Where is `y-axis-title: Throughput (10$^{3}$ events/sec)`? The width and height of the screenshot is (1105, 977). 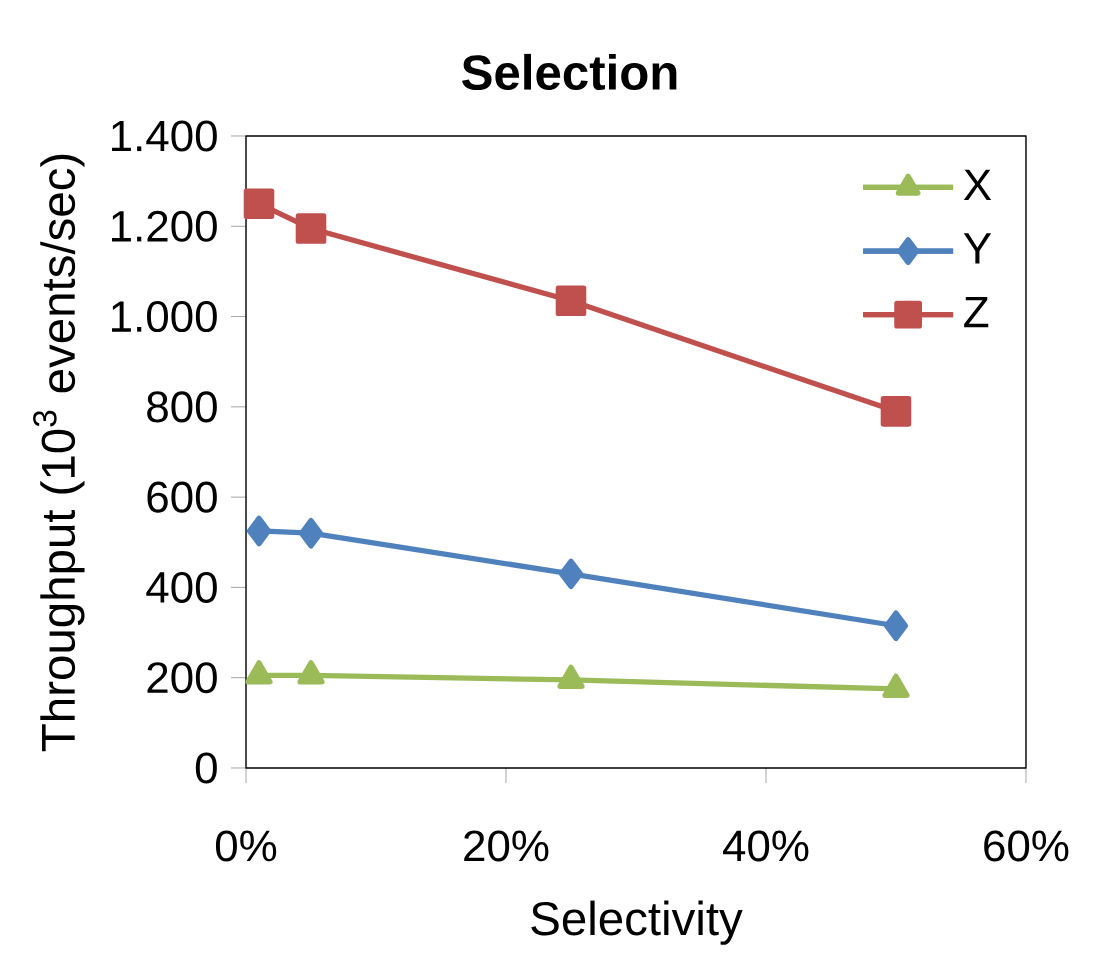 y-axis-title: Throughput (10$^{3}$ events/sec) is located at coordinates (59, 453).